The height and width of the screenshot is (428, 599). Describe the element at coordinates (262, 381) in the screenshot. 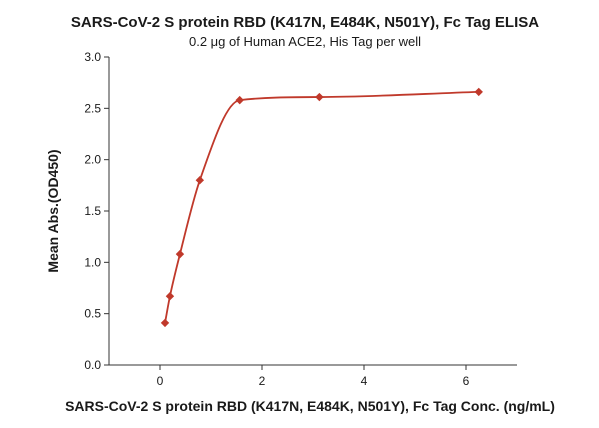

I see `x-tick-label: 2` at that location.